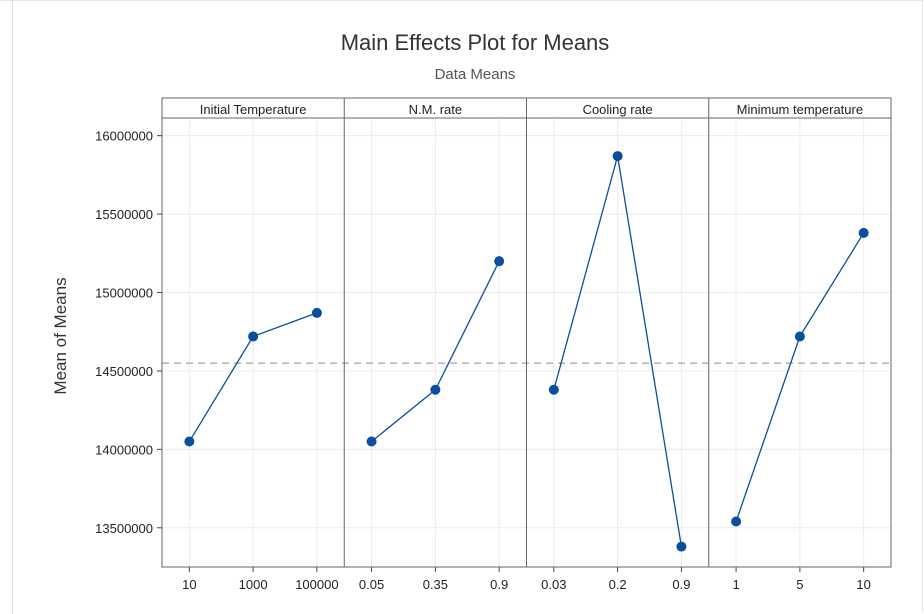  Describe the element at coordinates (12, 307) in the screenshot. I see `window-left-border` at that location.